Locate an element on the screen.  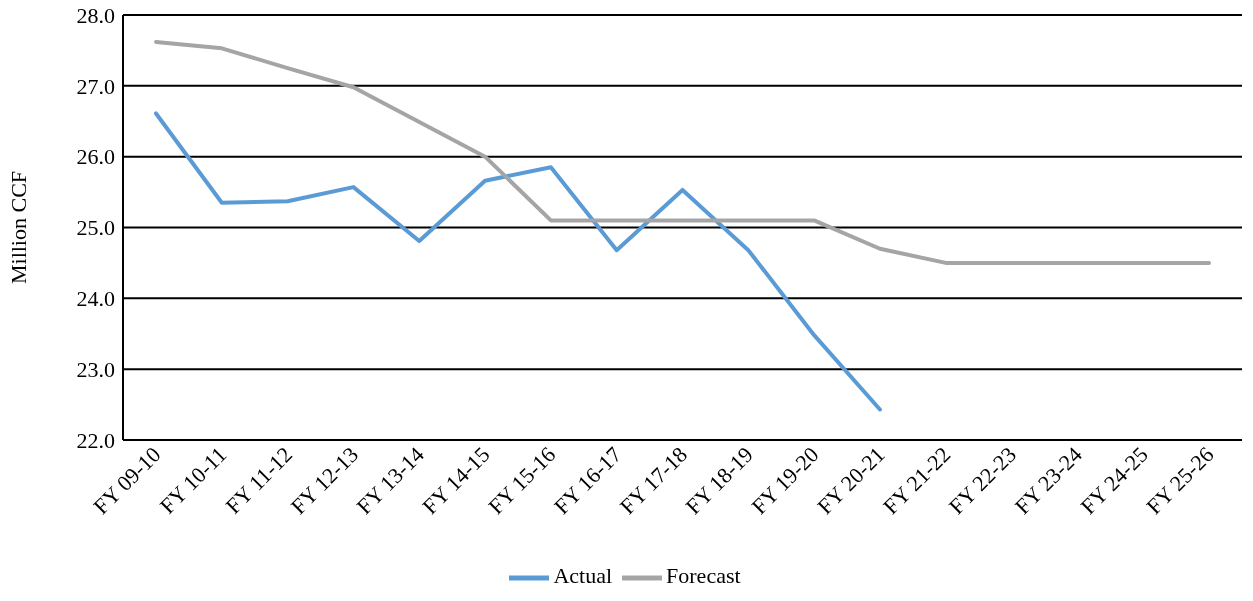
y-tick-label: 22.0 is located at coordinates (95, 440).